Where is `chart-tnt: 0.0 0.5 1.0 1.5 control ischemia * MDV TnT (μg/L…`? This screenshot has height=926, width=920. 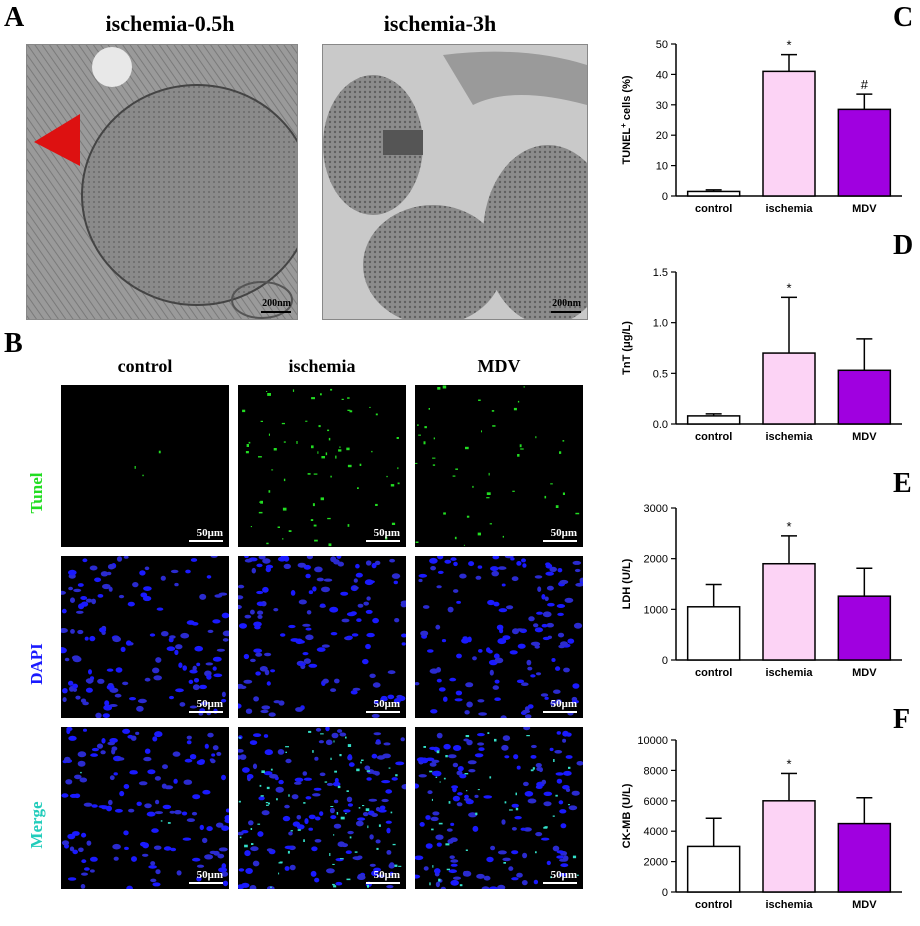
chart-tnt: 0.0 0.5 1.0 1.5 control ischemia * MDV TnT (μg/L… is located at coordinates (761, 355).